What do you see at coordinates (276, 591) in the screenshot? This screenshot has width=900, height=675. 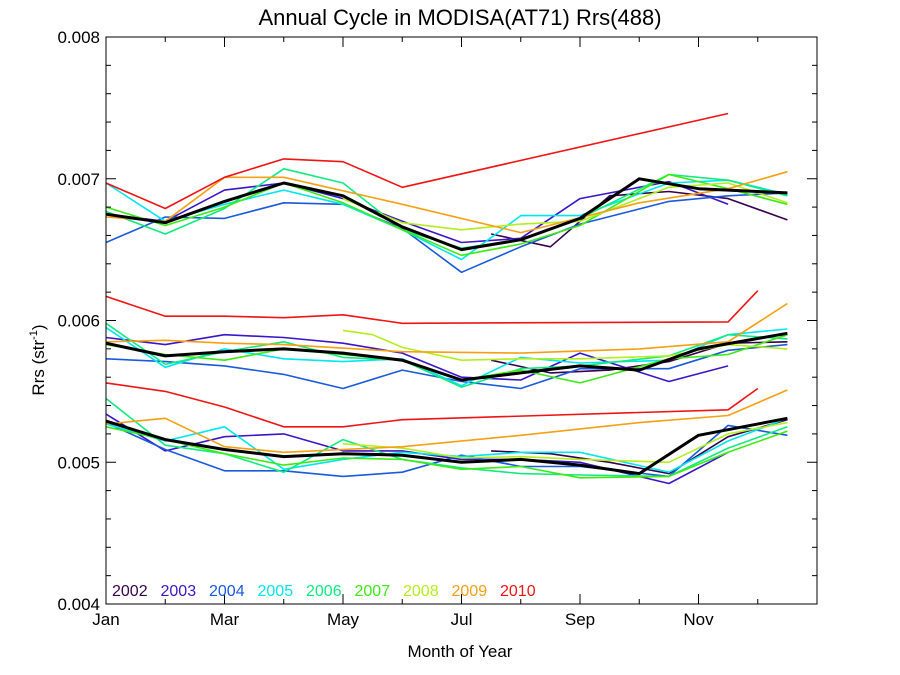 I see `legend-entry-2005: 2005` at bounding box center [276, 591].